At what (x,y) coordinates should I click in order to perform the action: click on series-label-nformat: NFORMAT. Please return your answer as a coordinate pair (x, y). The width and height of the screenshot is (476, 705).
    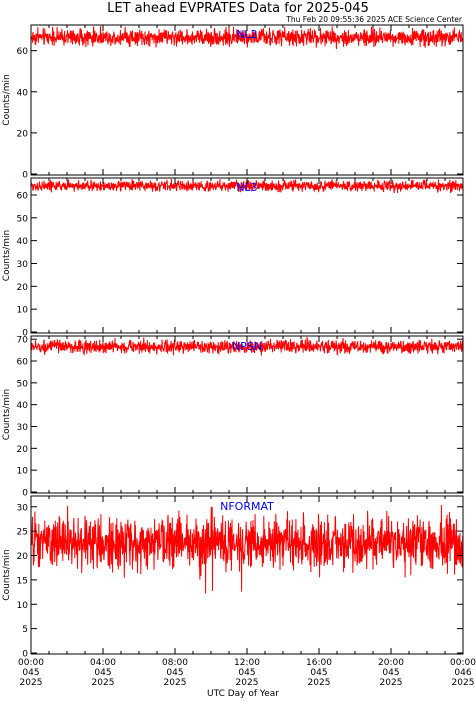
    Looking at the image, I should click on (247, 506).